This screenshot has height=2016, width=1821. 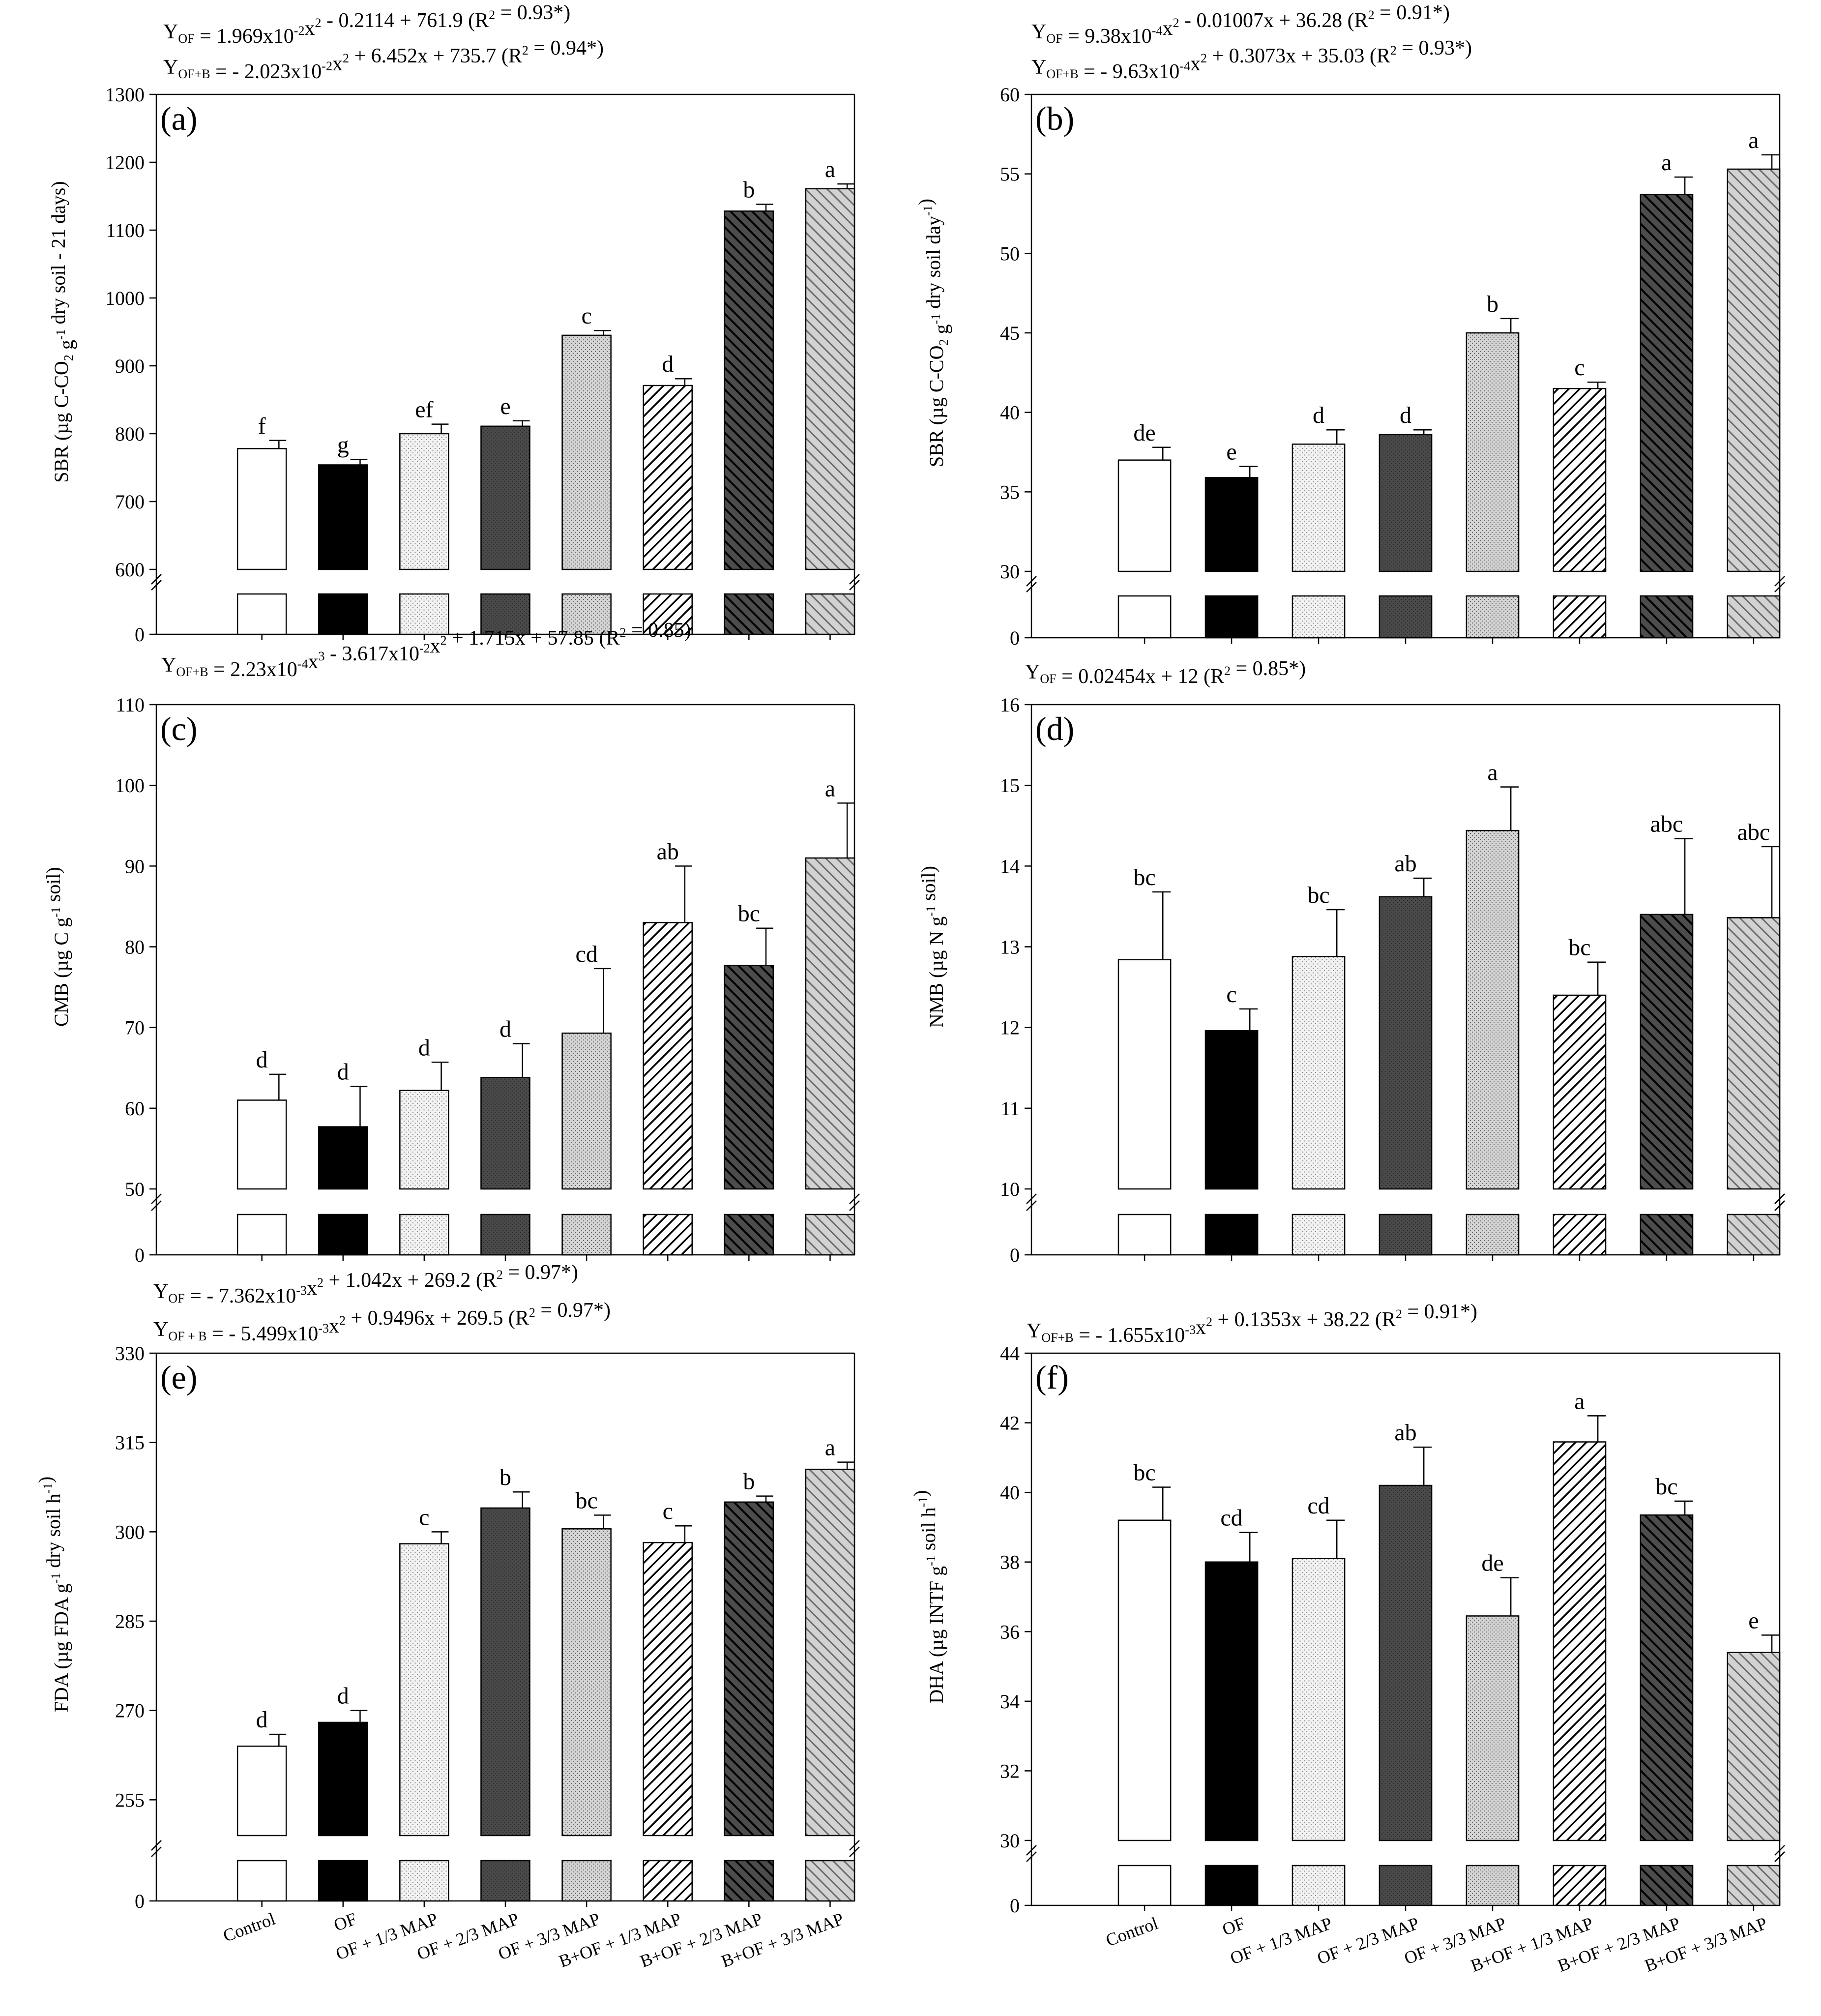 What do you see at coordinates (1055, 728) in the screenshot?
I see `panel-label: (d)` at bounding box center [1055, 728].